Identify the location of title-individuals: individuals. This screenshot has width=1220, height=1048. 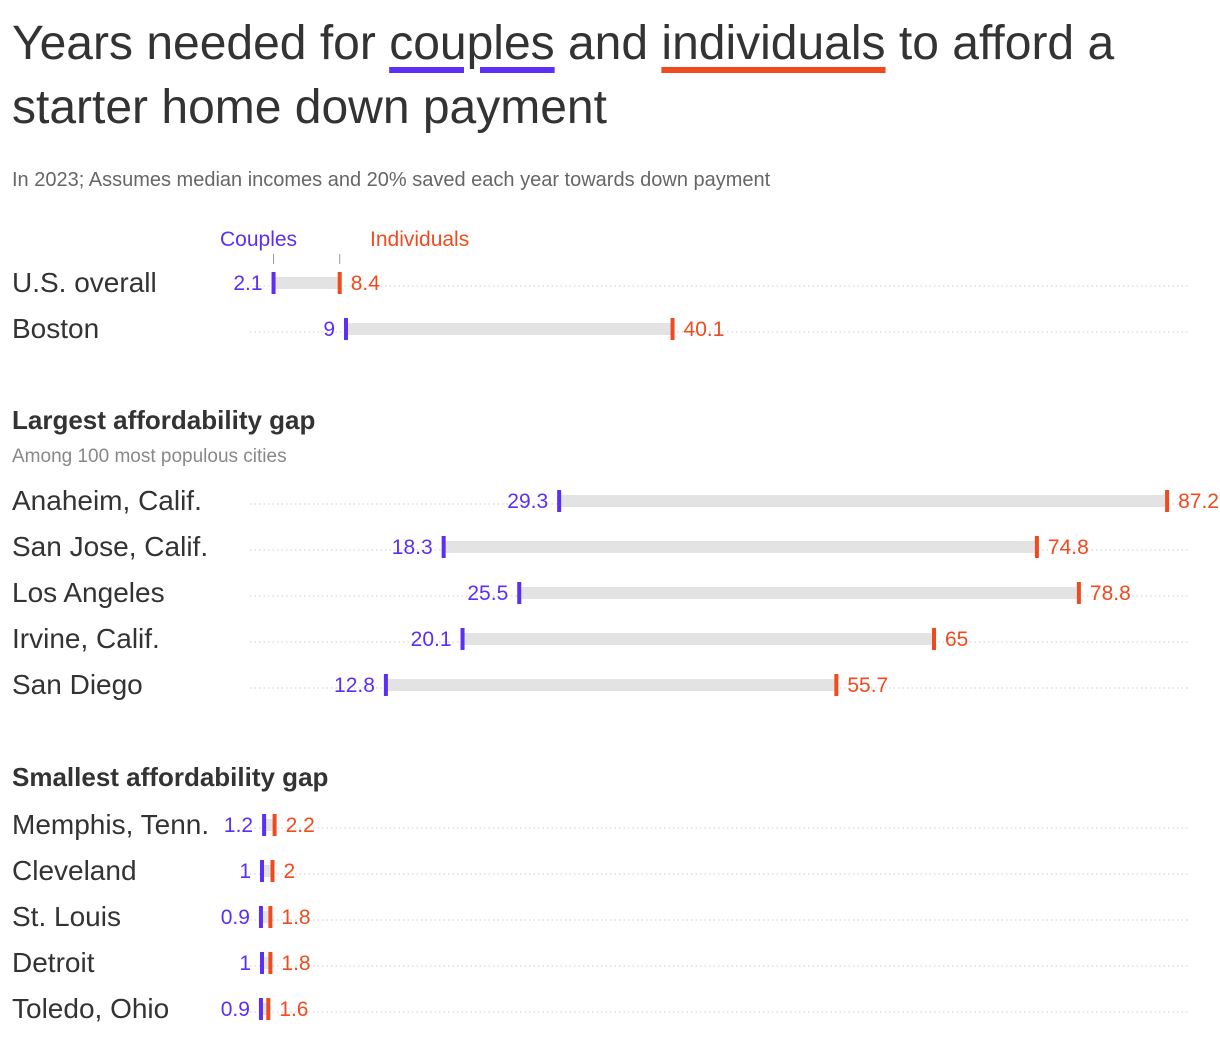
(773, 43).